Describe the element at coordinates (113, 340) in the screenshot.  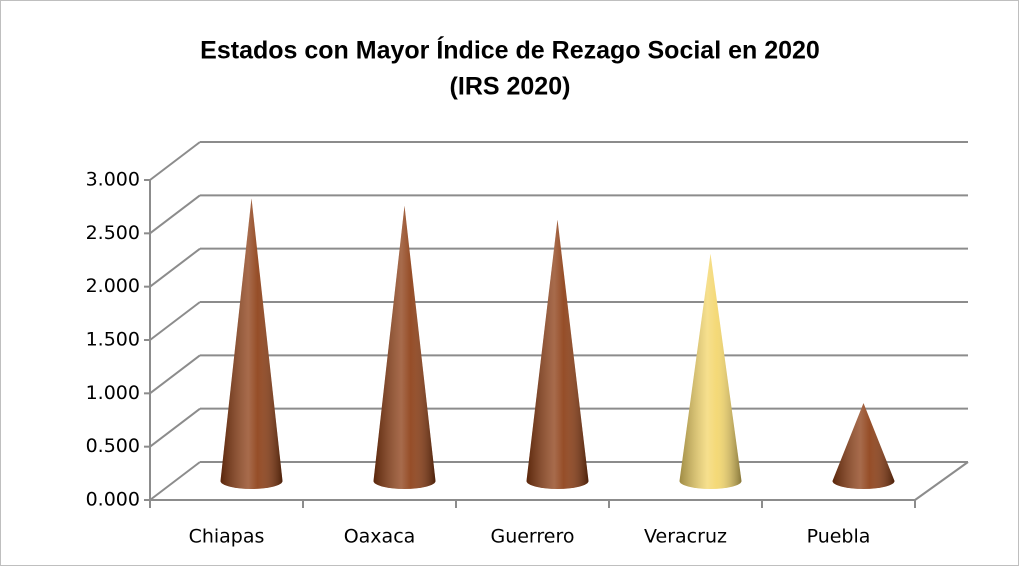
I see `y-tick-label: 1.500` at that location.